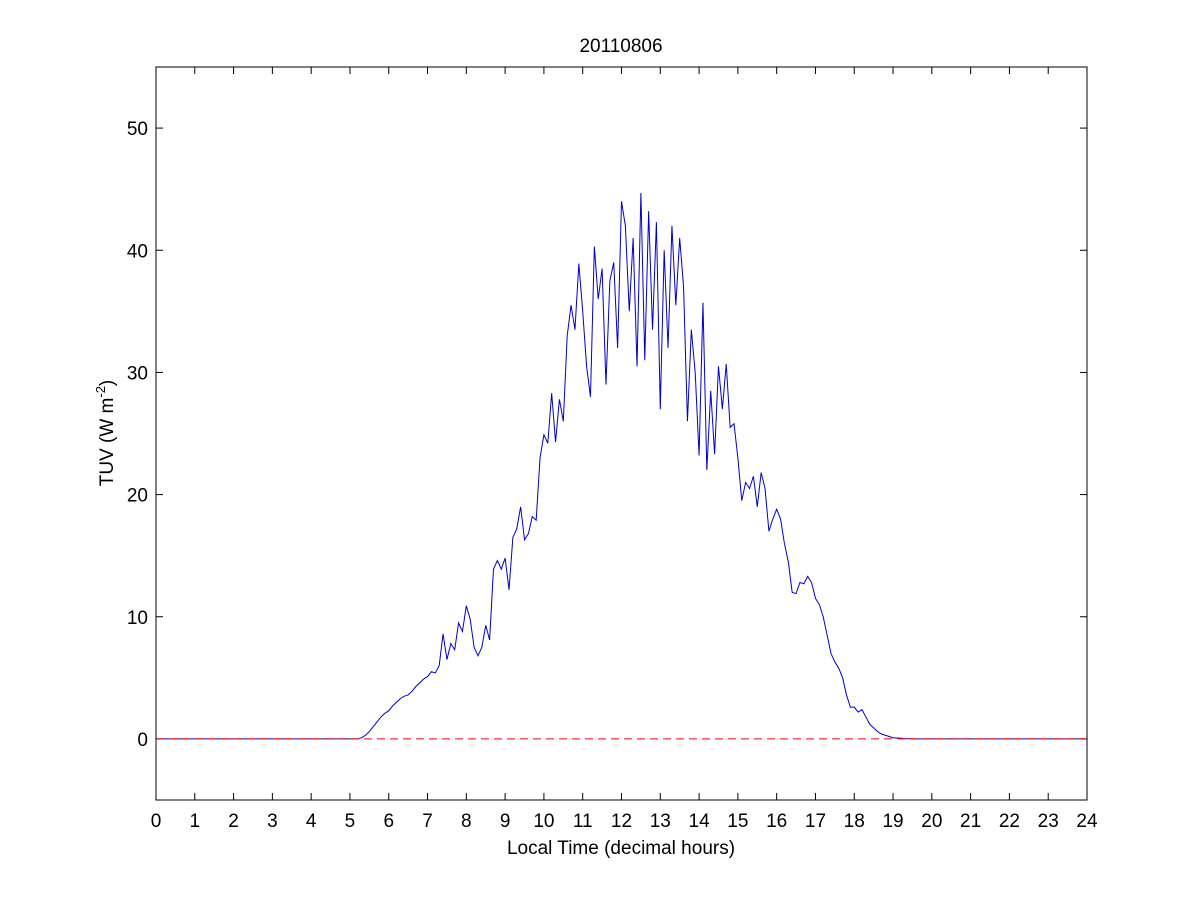 The image size is (1201, 900). Describe the element at coordinates (195, 821) in the screenshot. I see `x-tick-label: 1` at that location.